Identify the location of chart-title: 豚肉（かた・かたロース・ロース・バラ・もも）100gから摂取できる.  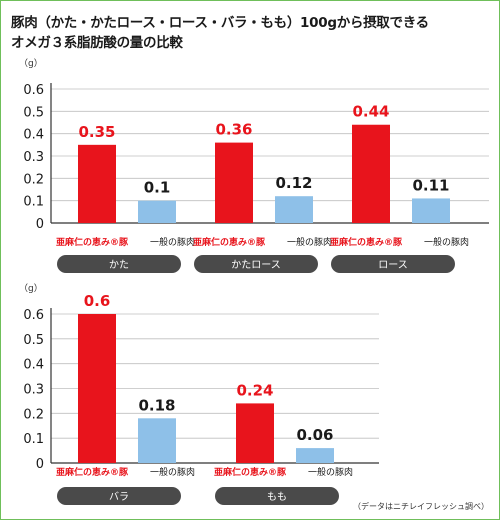
(220, 23).